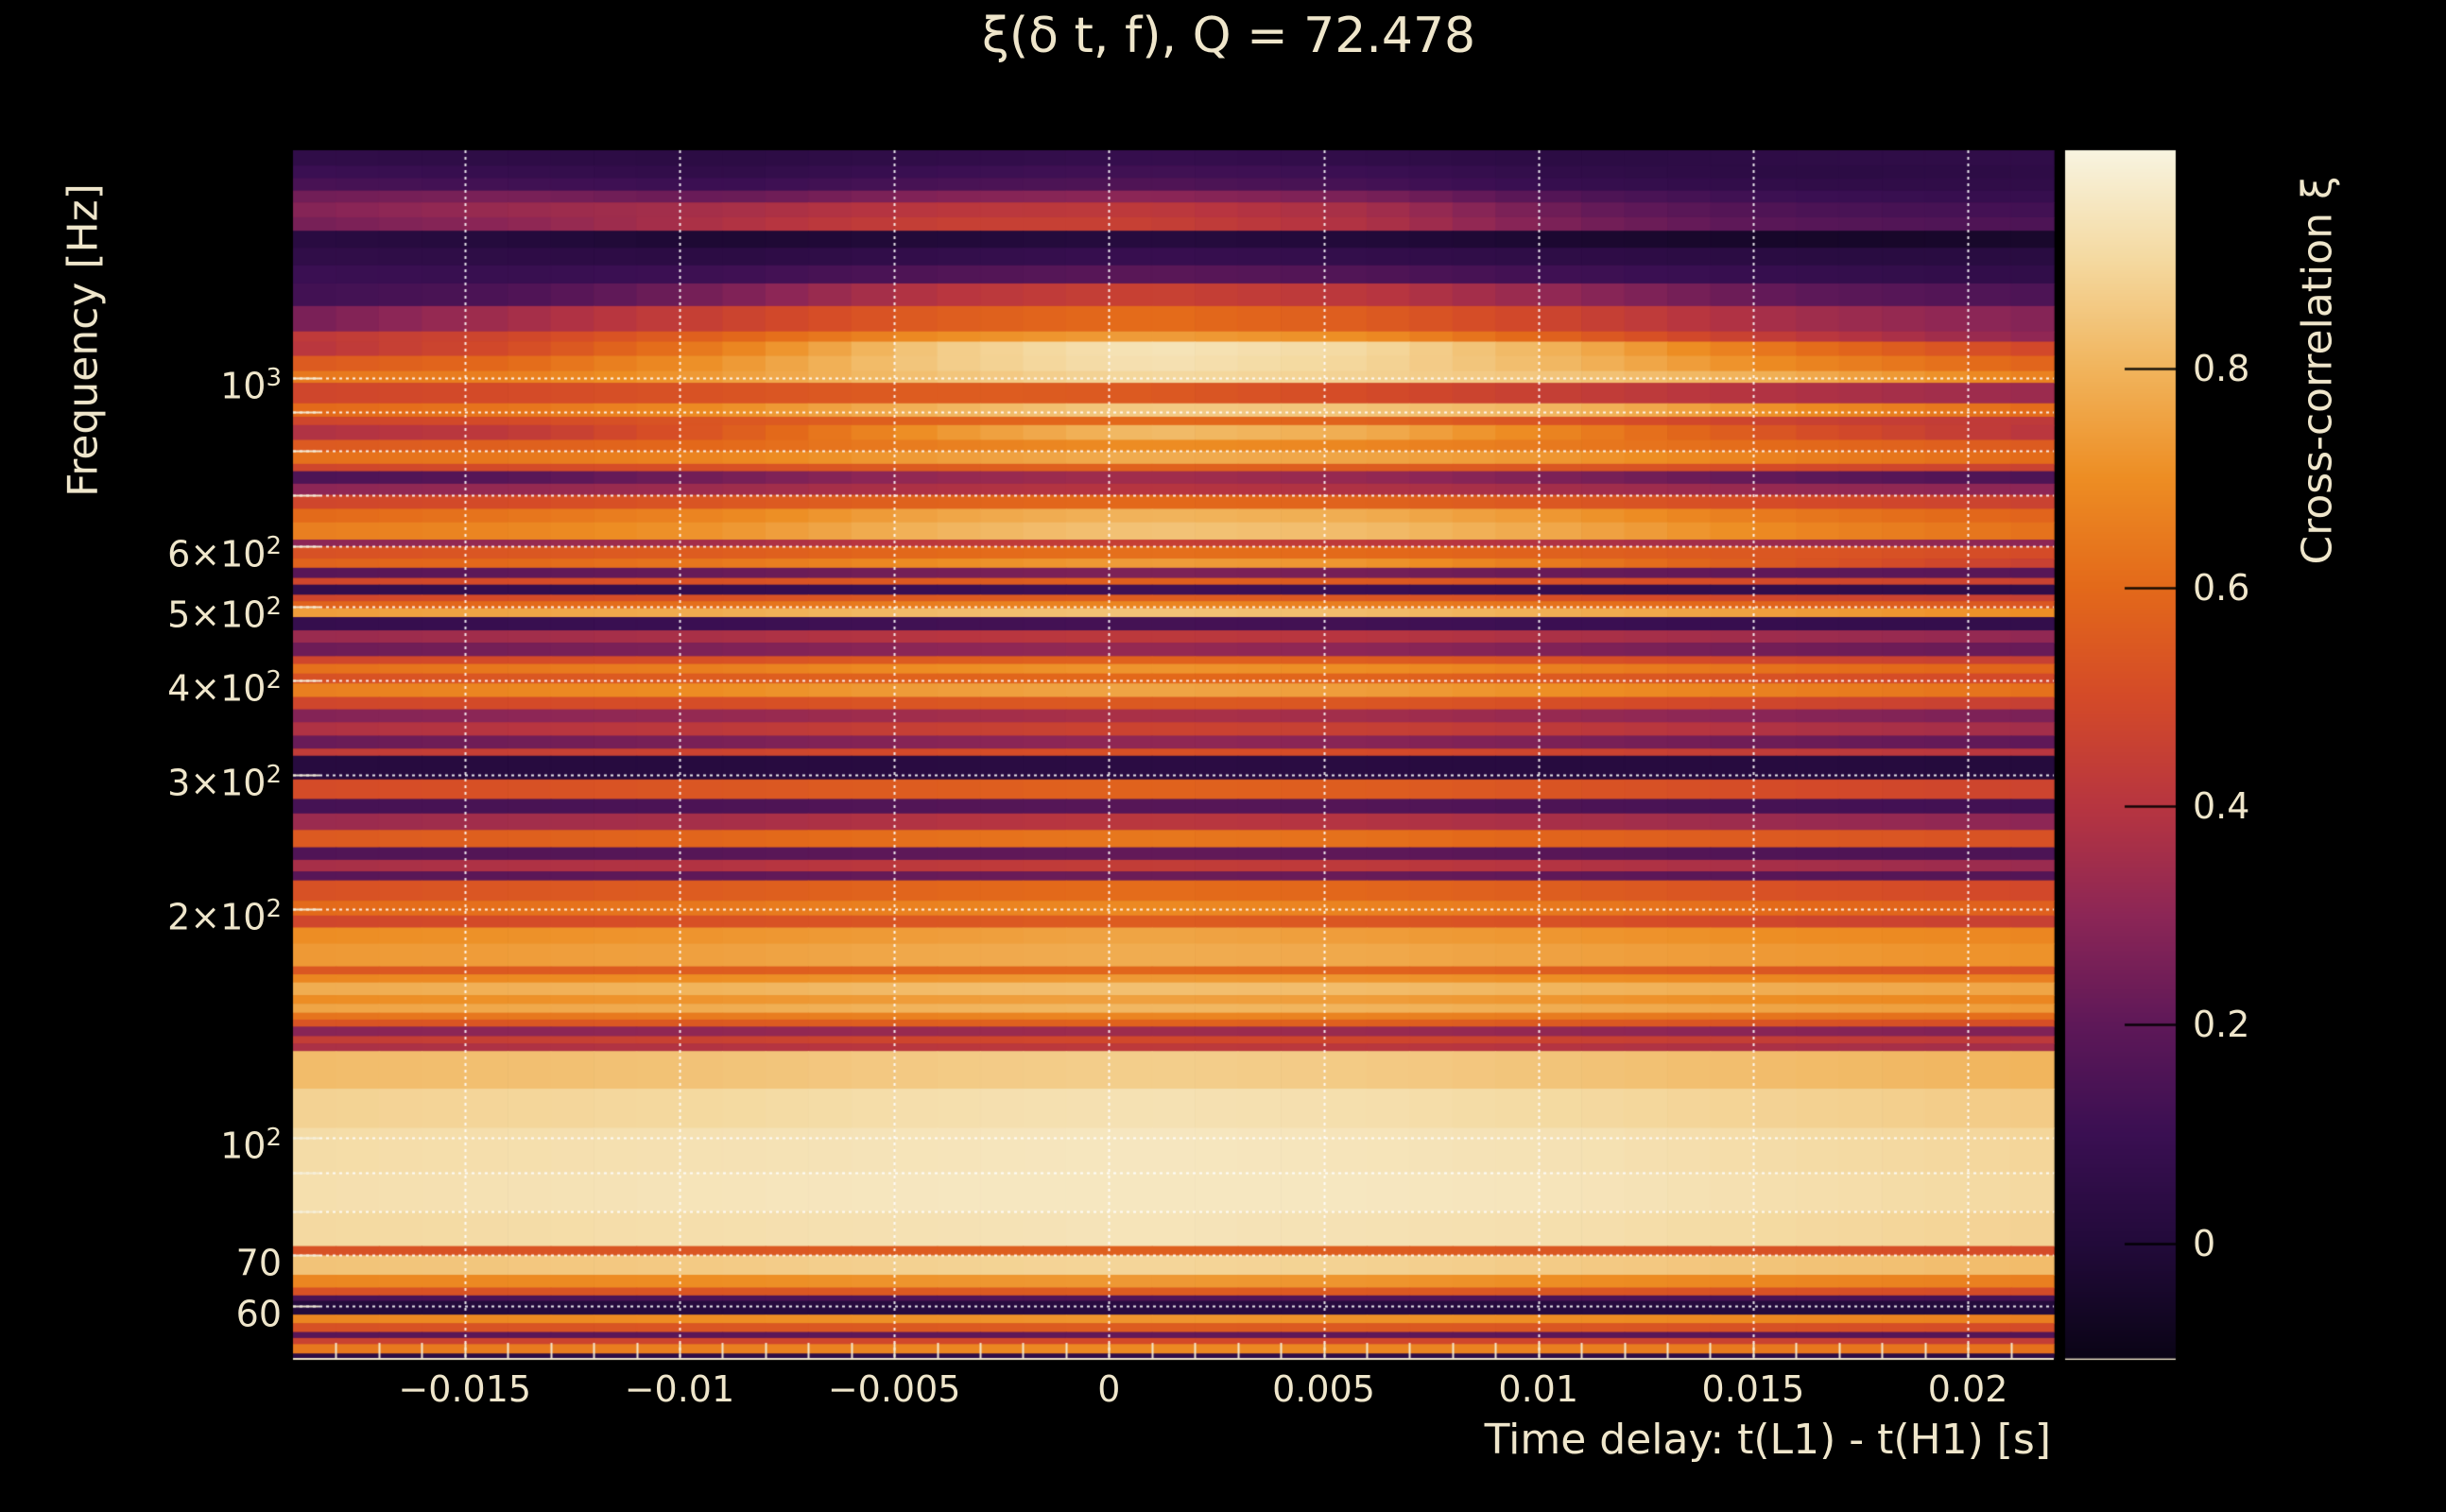  I want to click on y-tick-exponent: 3, so click(274, 377).